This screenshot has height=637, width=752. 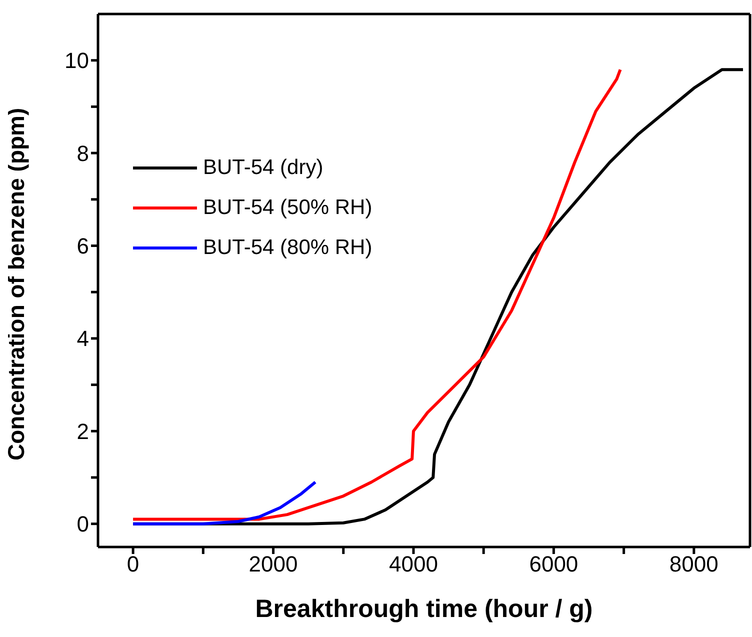 I want to click on y-tick-label: 8, so click(x=82, y=153).